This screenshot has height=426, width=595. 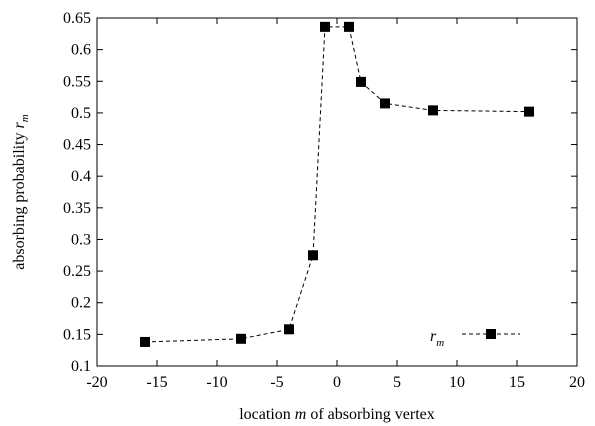 I want to click on x-tick-label: -10, so click(x=216, y=382).